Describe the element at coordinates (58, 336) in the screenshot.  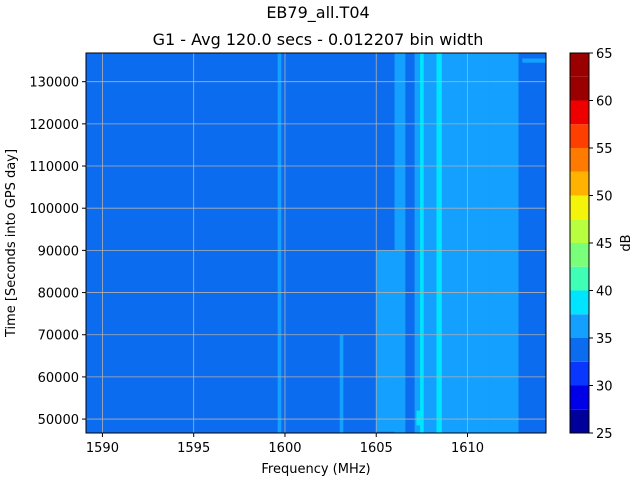
I see `y-tick-label: 70000` at that location.